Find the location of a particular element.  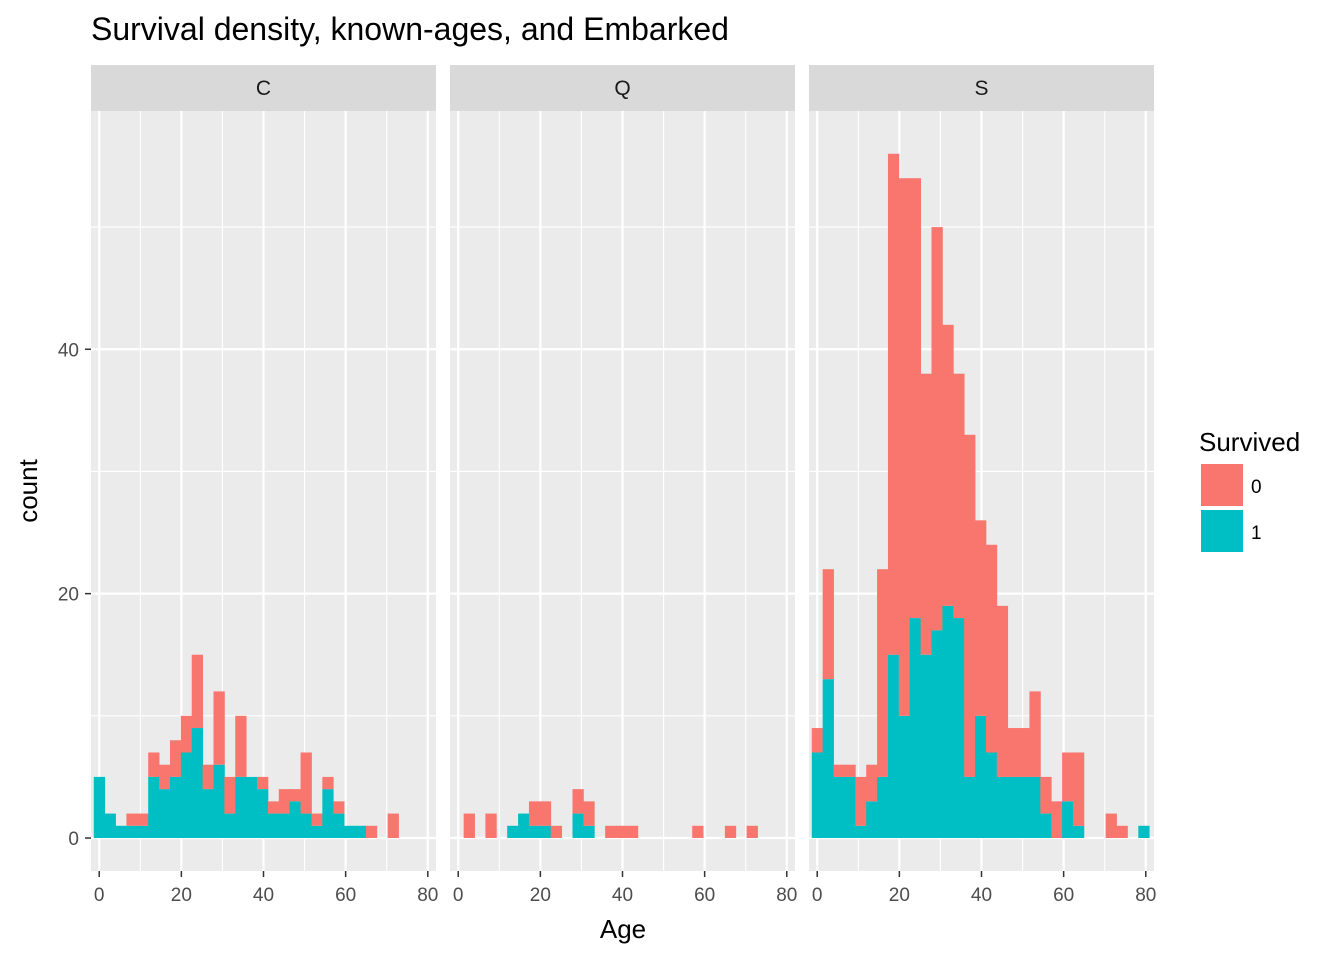

x-axis-title: Age is located at coordinates (623, 929).